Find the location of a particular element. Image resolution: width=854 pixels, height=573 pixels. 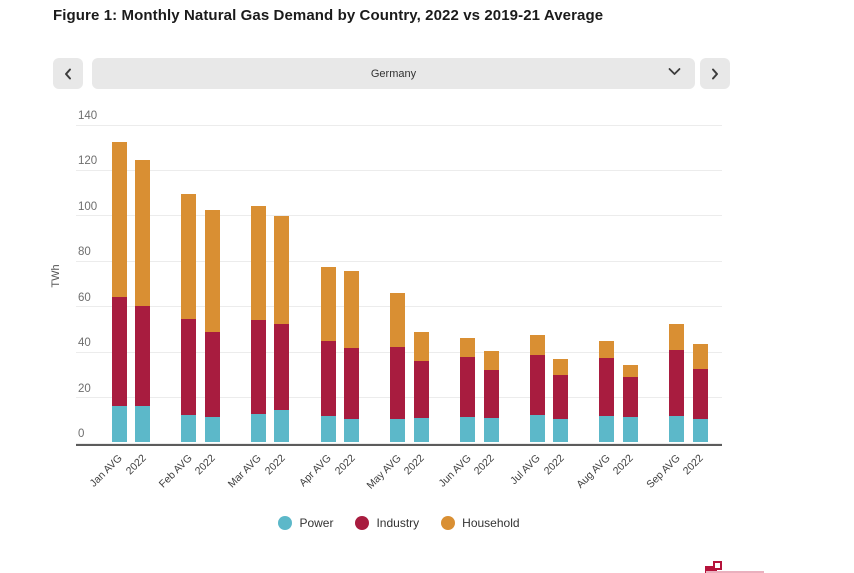

stacked-bar-feb-avg is located at coordinates (189, 318).